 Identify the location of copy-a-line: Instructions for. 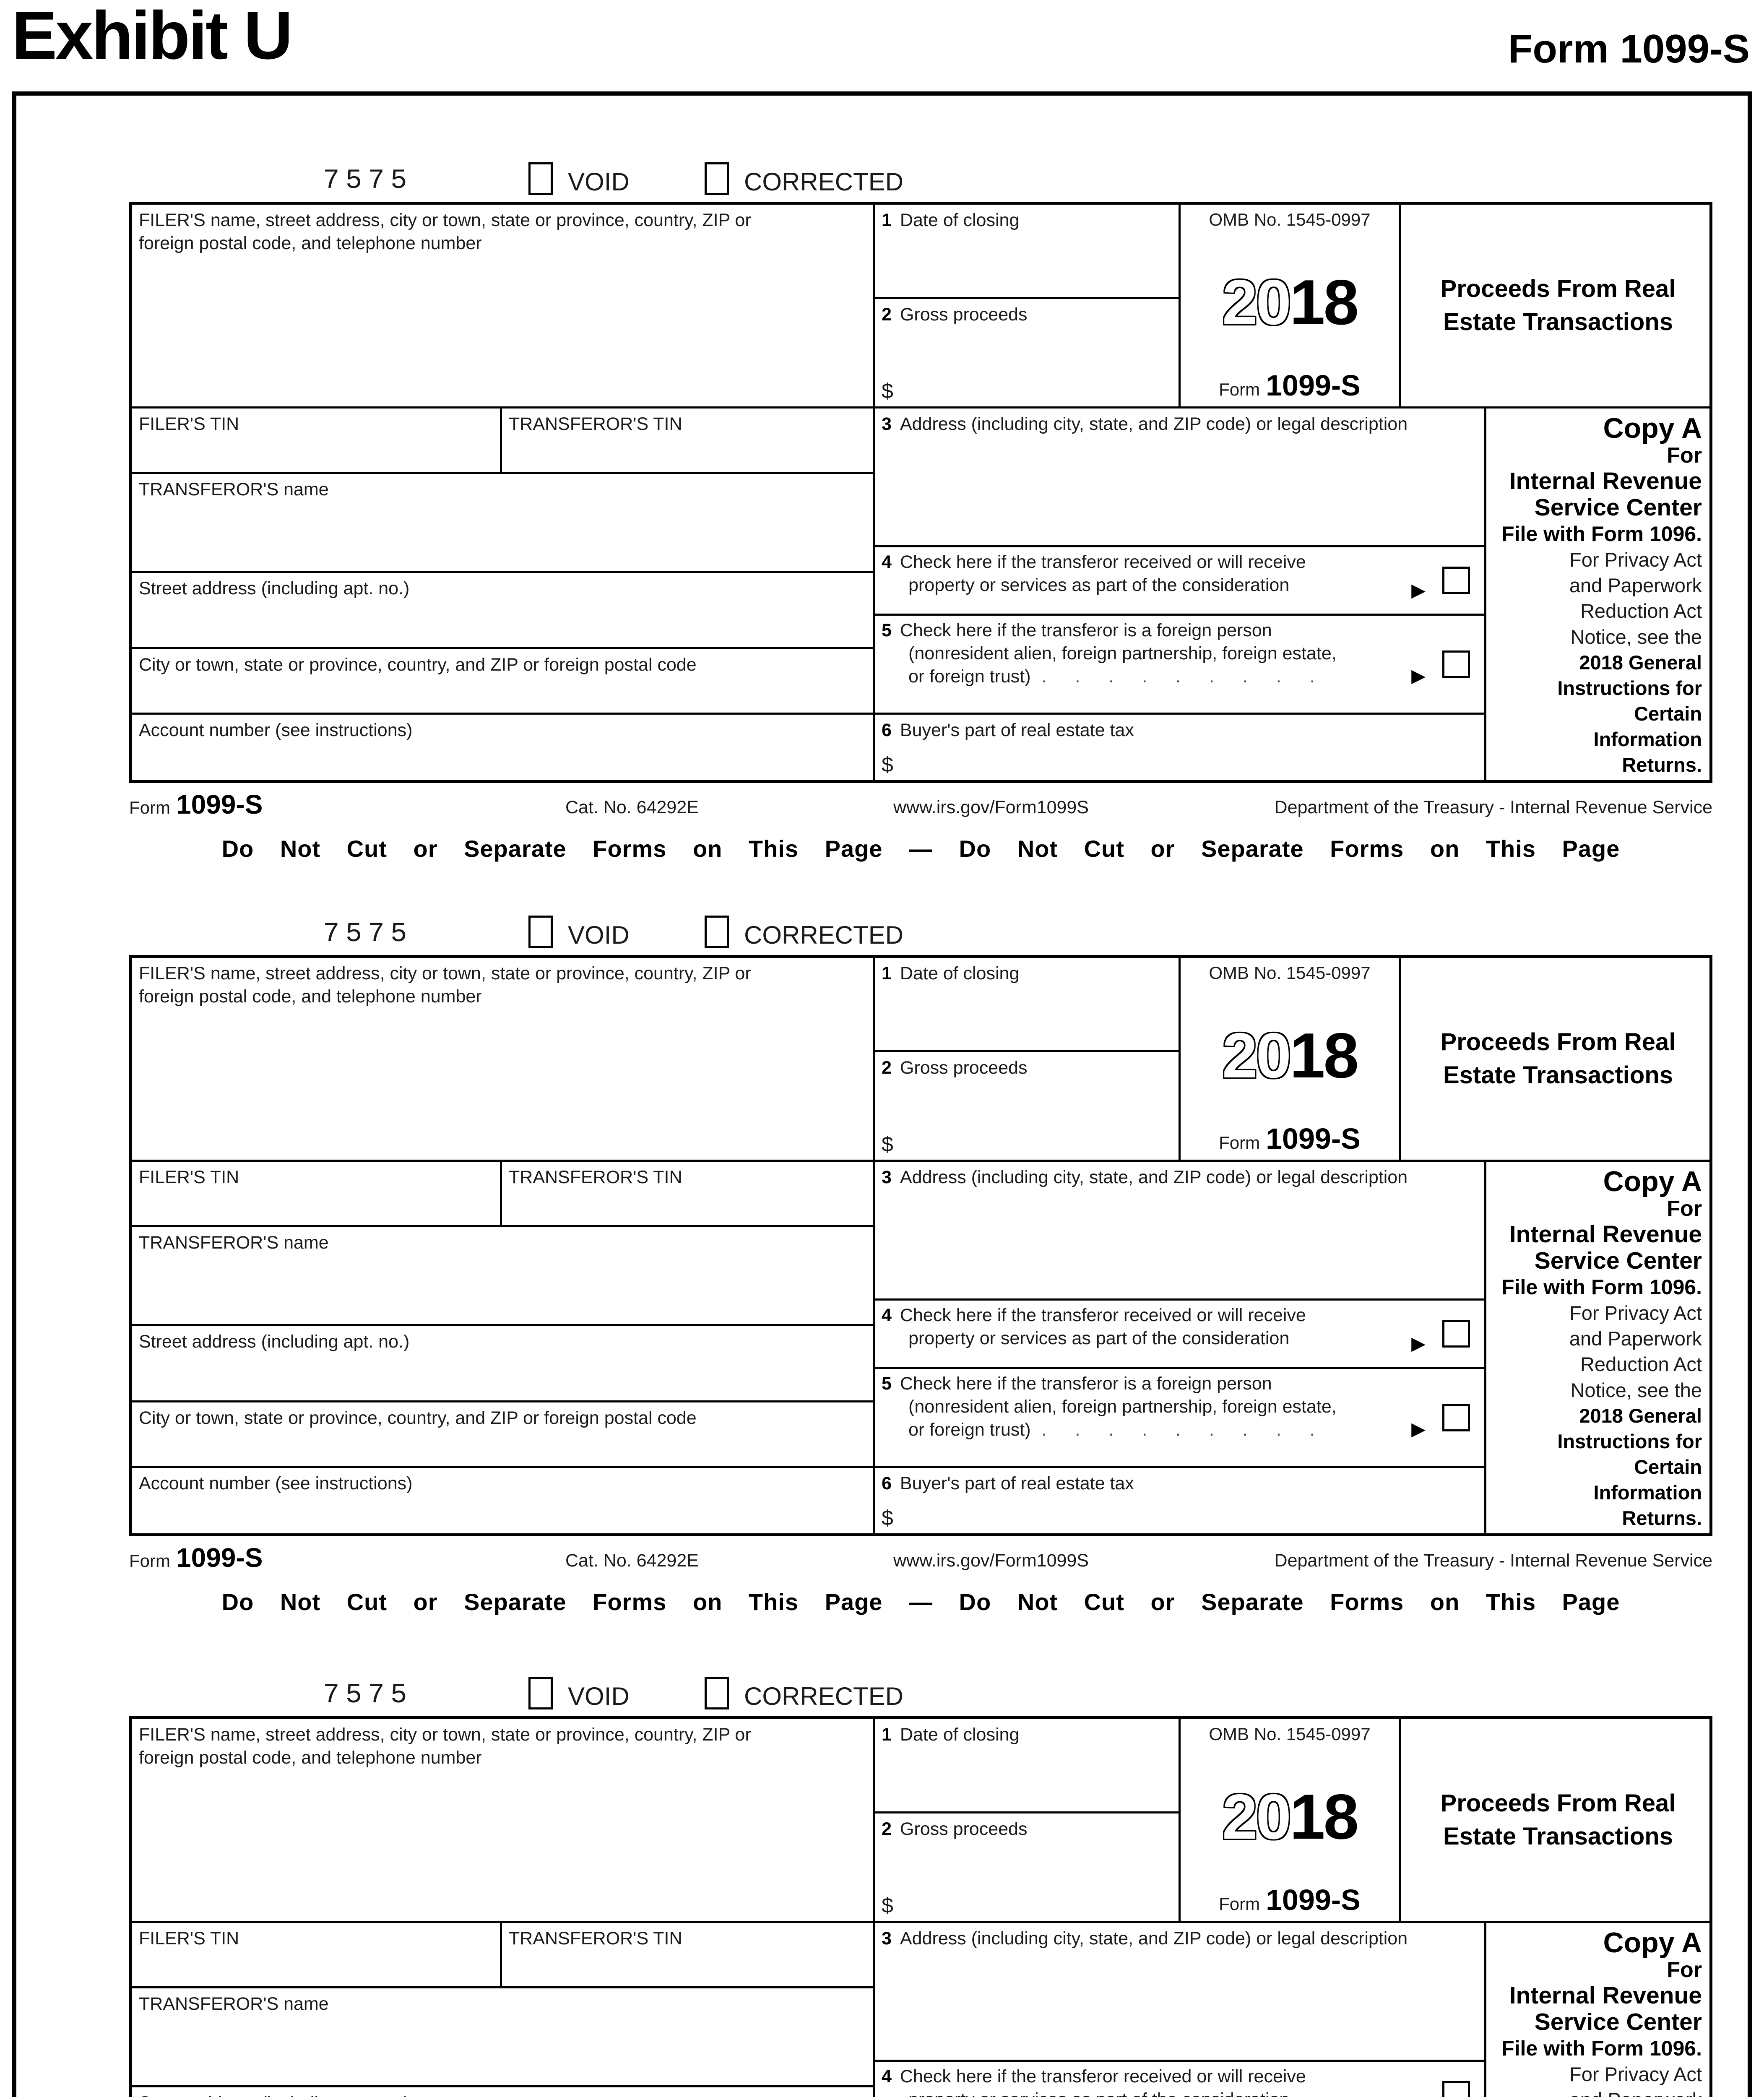
(1629, 687).